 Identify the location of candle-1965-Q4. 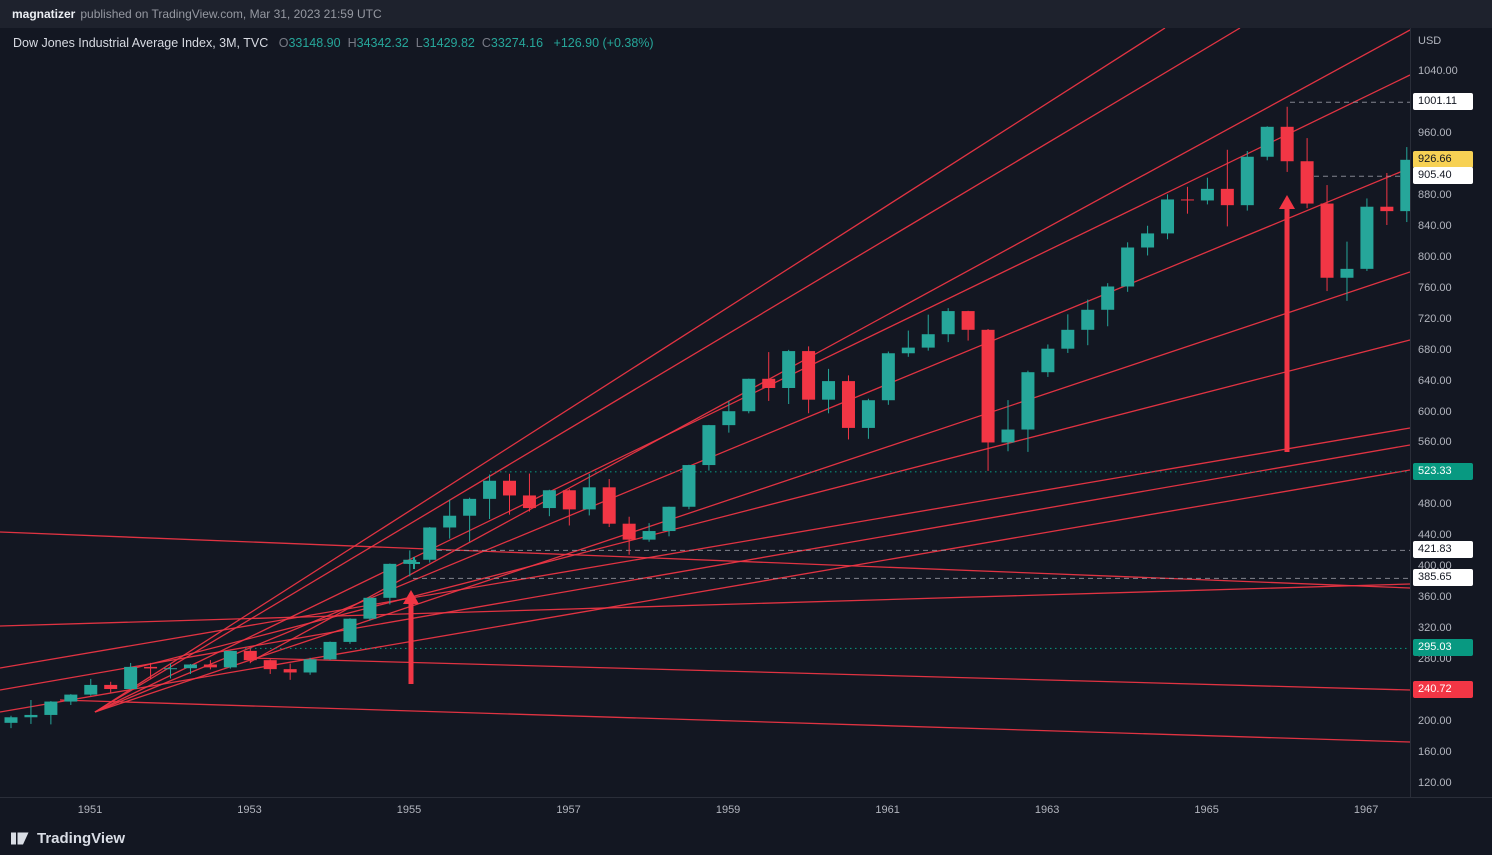
(1267, 141).